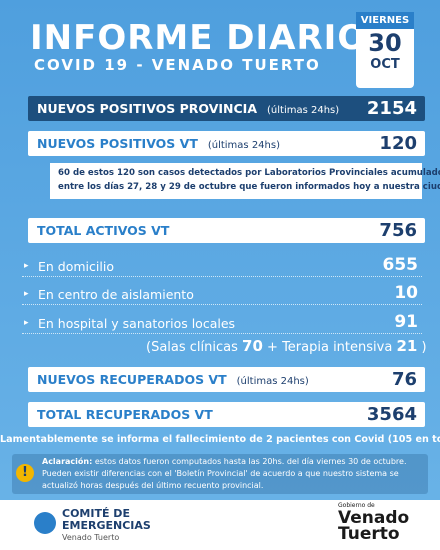  Describe the element at coordinates (406, 293) in the screenshot. I see `breakdown-value: 10` at that location.